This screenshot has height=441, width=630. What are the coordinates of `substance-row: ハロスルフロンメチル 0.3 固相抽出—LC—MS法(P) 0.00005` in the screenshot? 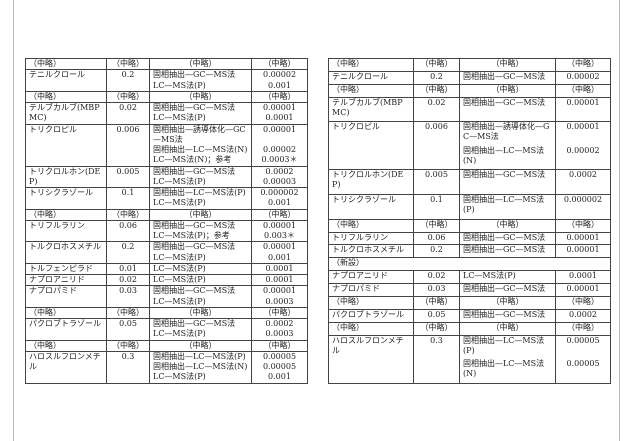 It's located at (166, 367).